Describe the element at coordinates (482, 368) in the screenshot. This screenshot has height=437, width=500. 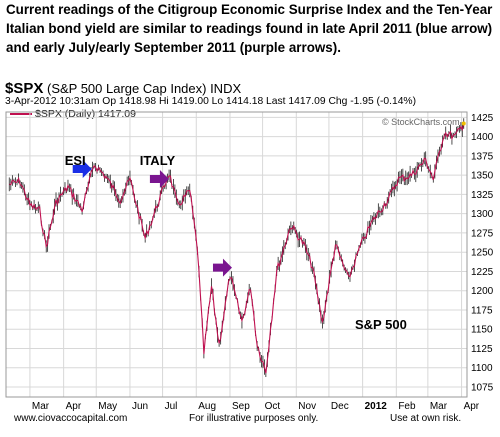
I see `y-tick-label: 1100` at that location.